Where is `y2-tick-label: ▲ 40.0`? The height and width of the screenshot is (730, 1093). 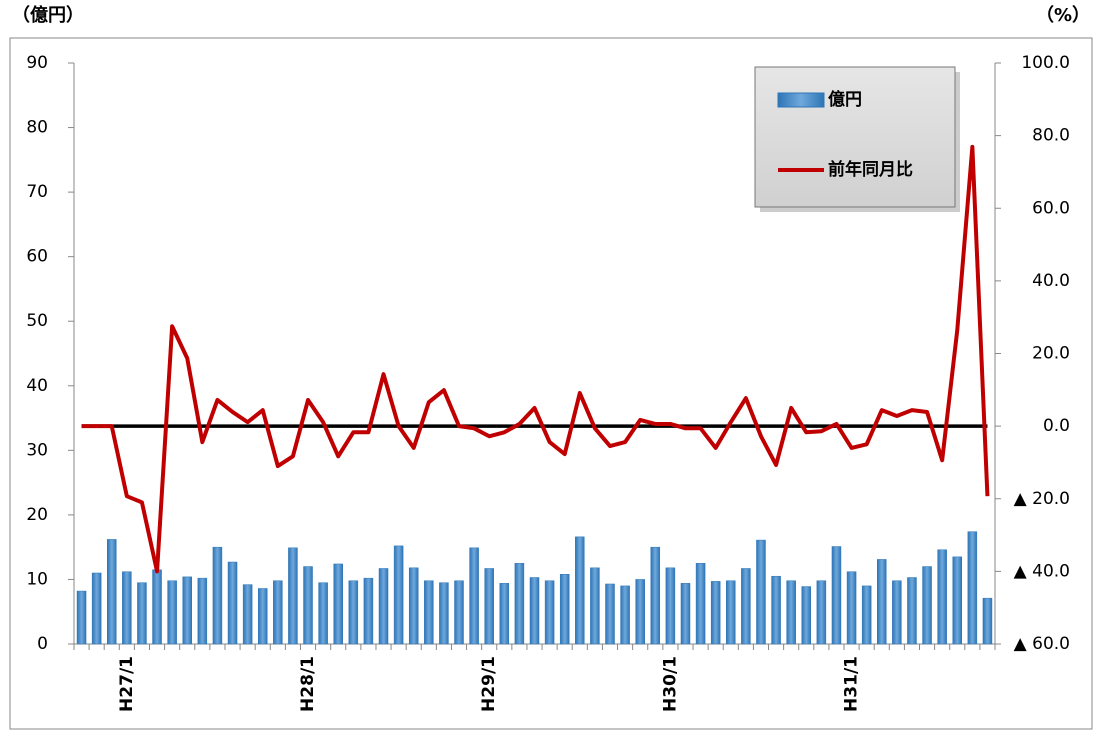 y2-tick-label: ▲ 40.0 is located at coordinates (1042, 571).